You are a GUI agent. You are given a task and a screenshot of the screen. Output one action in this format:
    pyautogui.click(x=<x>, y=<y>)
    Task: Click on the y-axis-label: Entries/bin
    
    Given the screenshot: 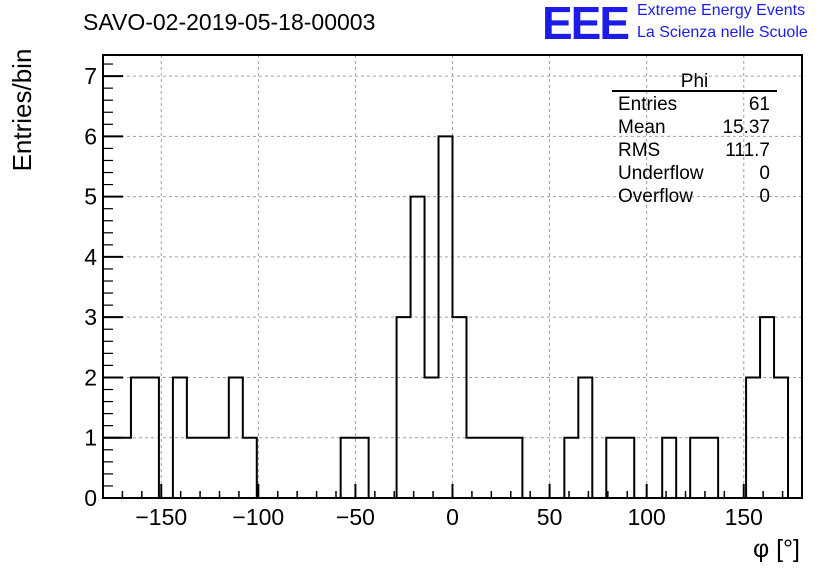 What is the action you would take?
    pyautogui.click(x=22, y=110)
    